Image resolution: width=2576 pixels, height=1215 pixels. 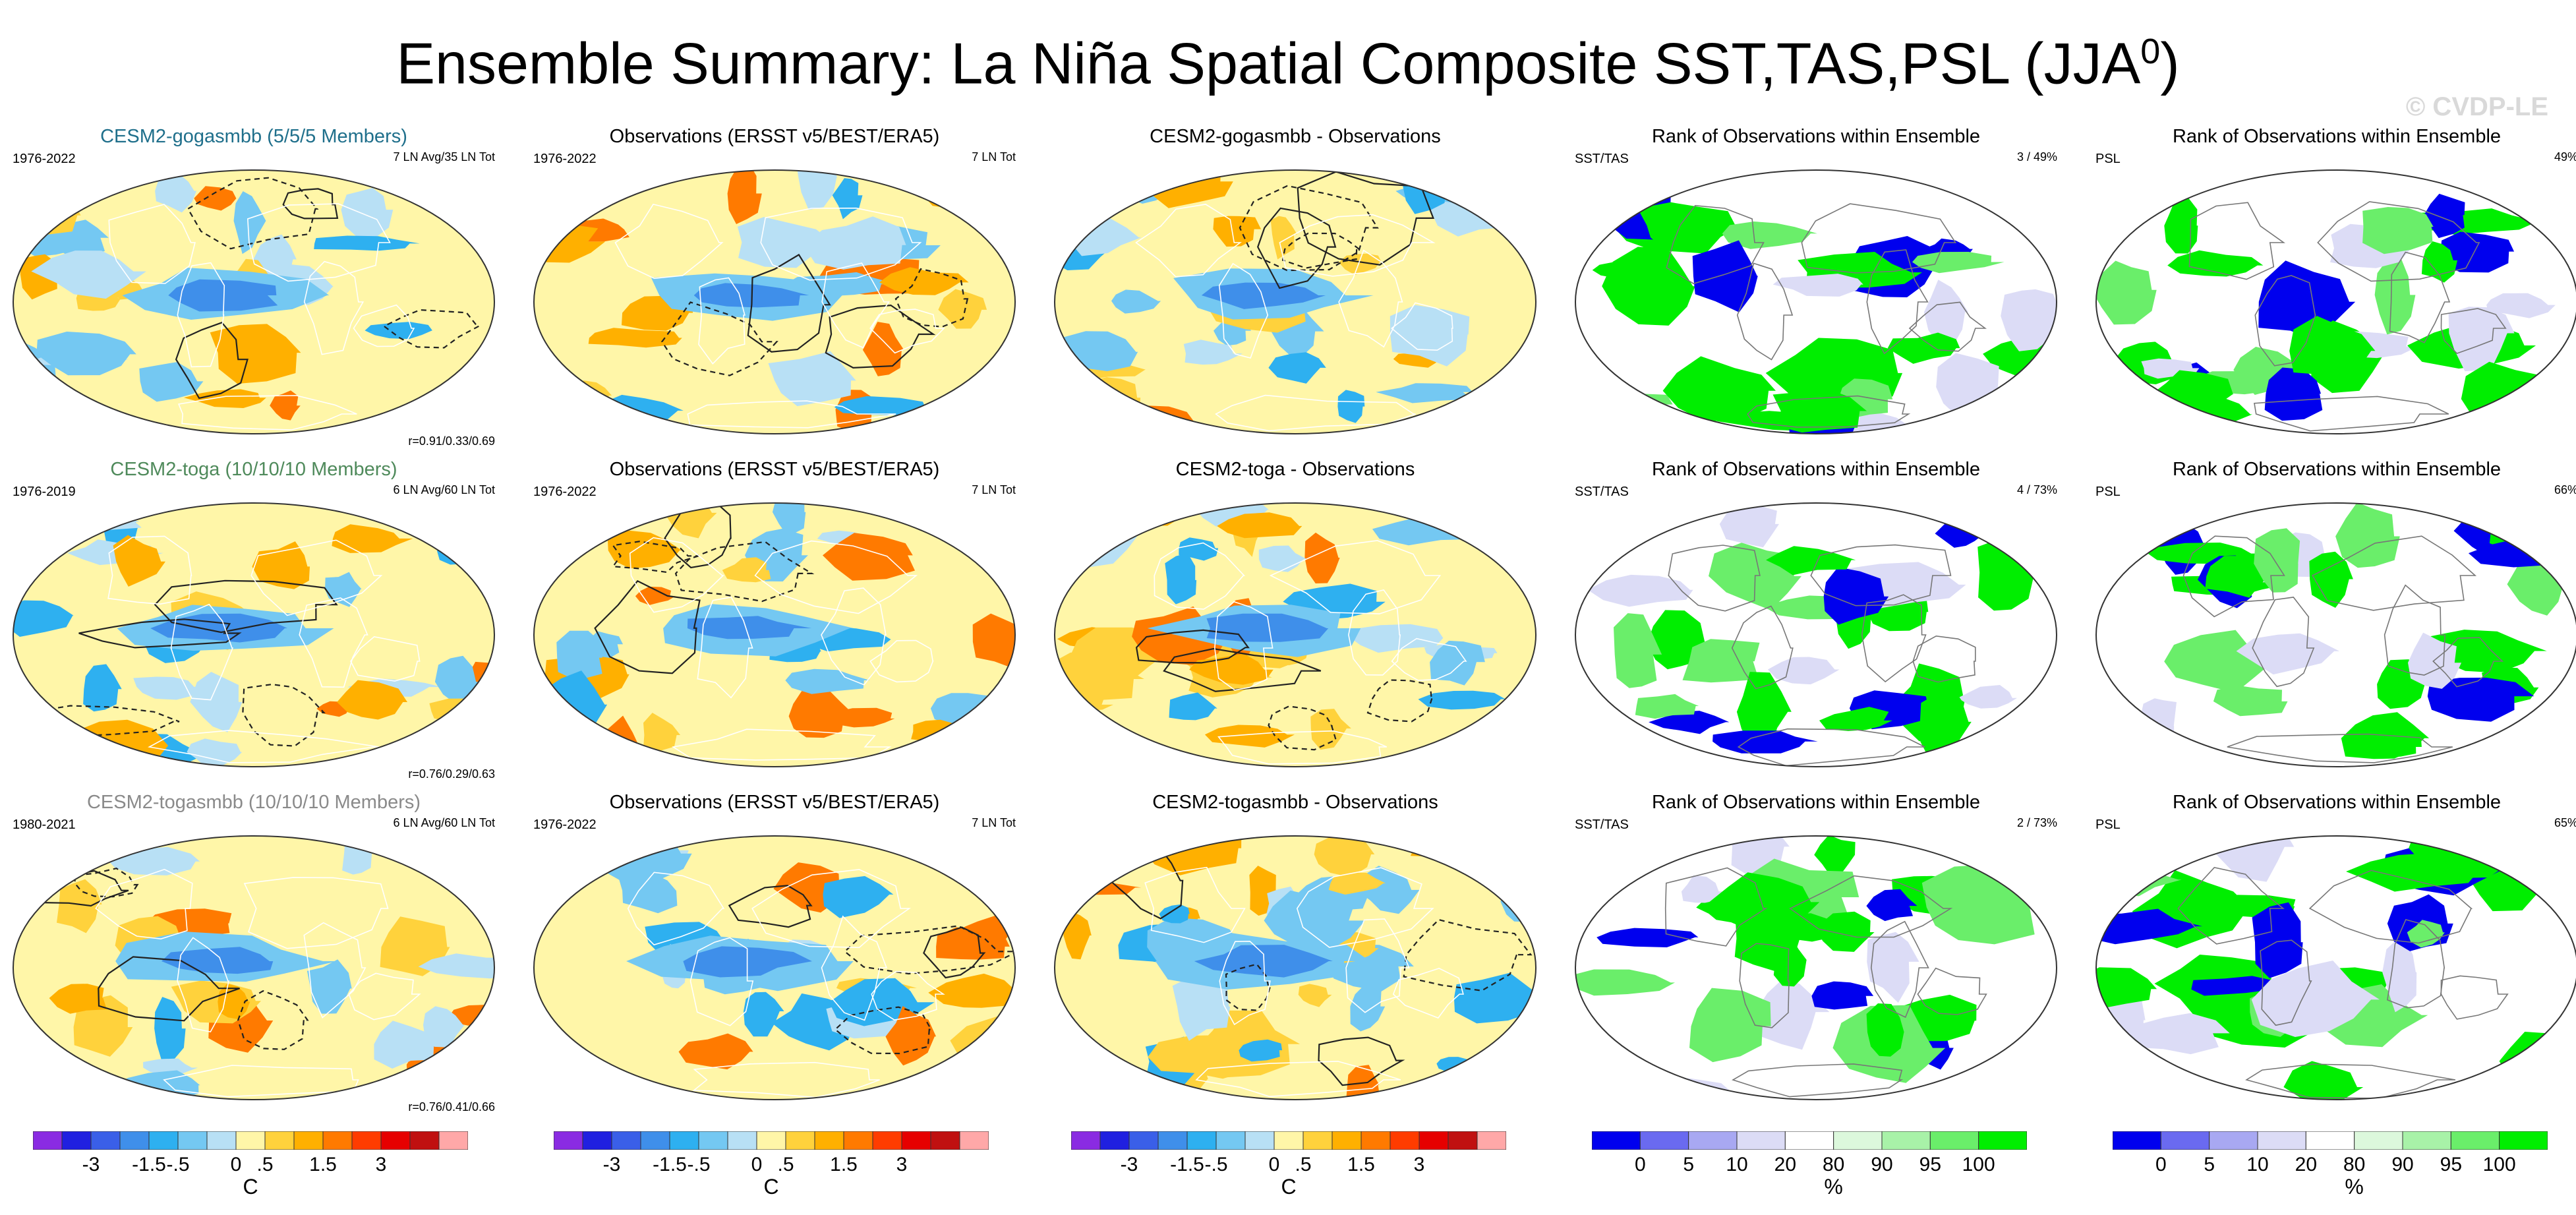 I want to click on colorbar-tick-label: 0, so click(x=1640, y=1164).